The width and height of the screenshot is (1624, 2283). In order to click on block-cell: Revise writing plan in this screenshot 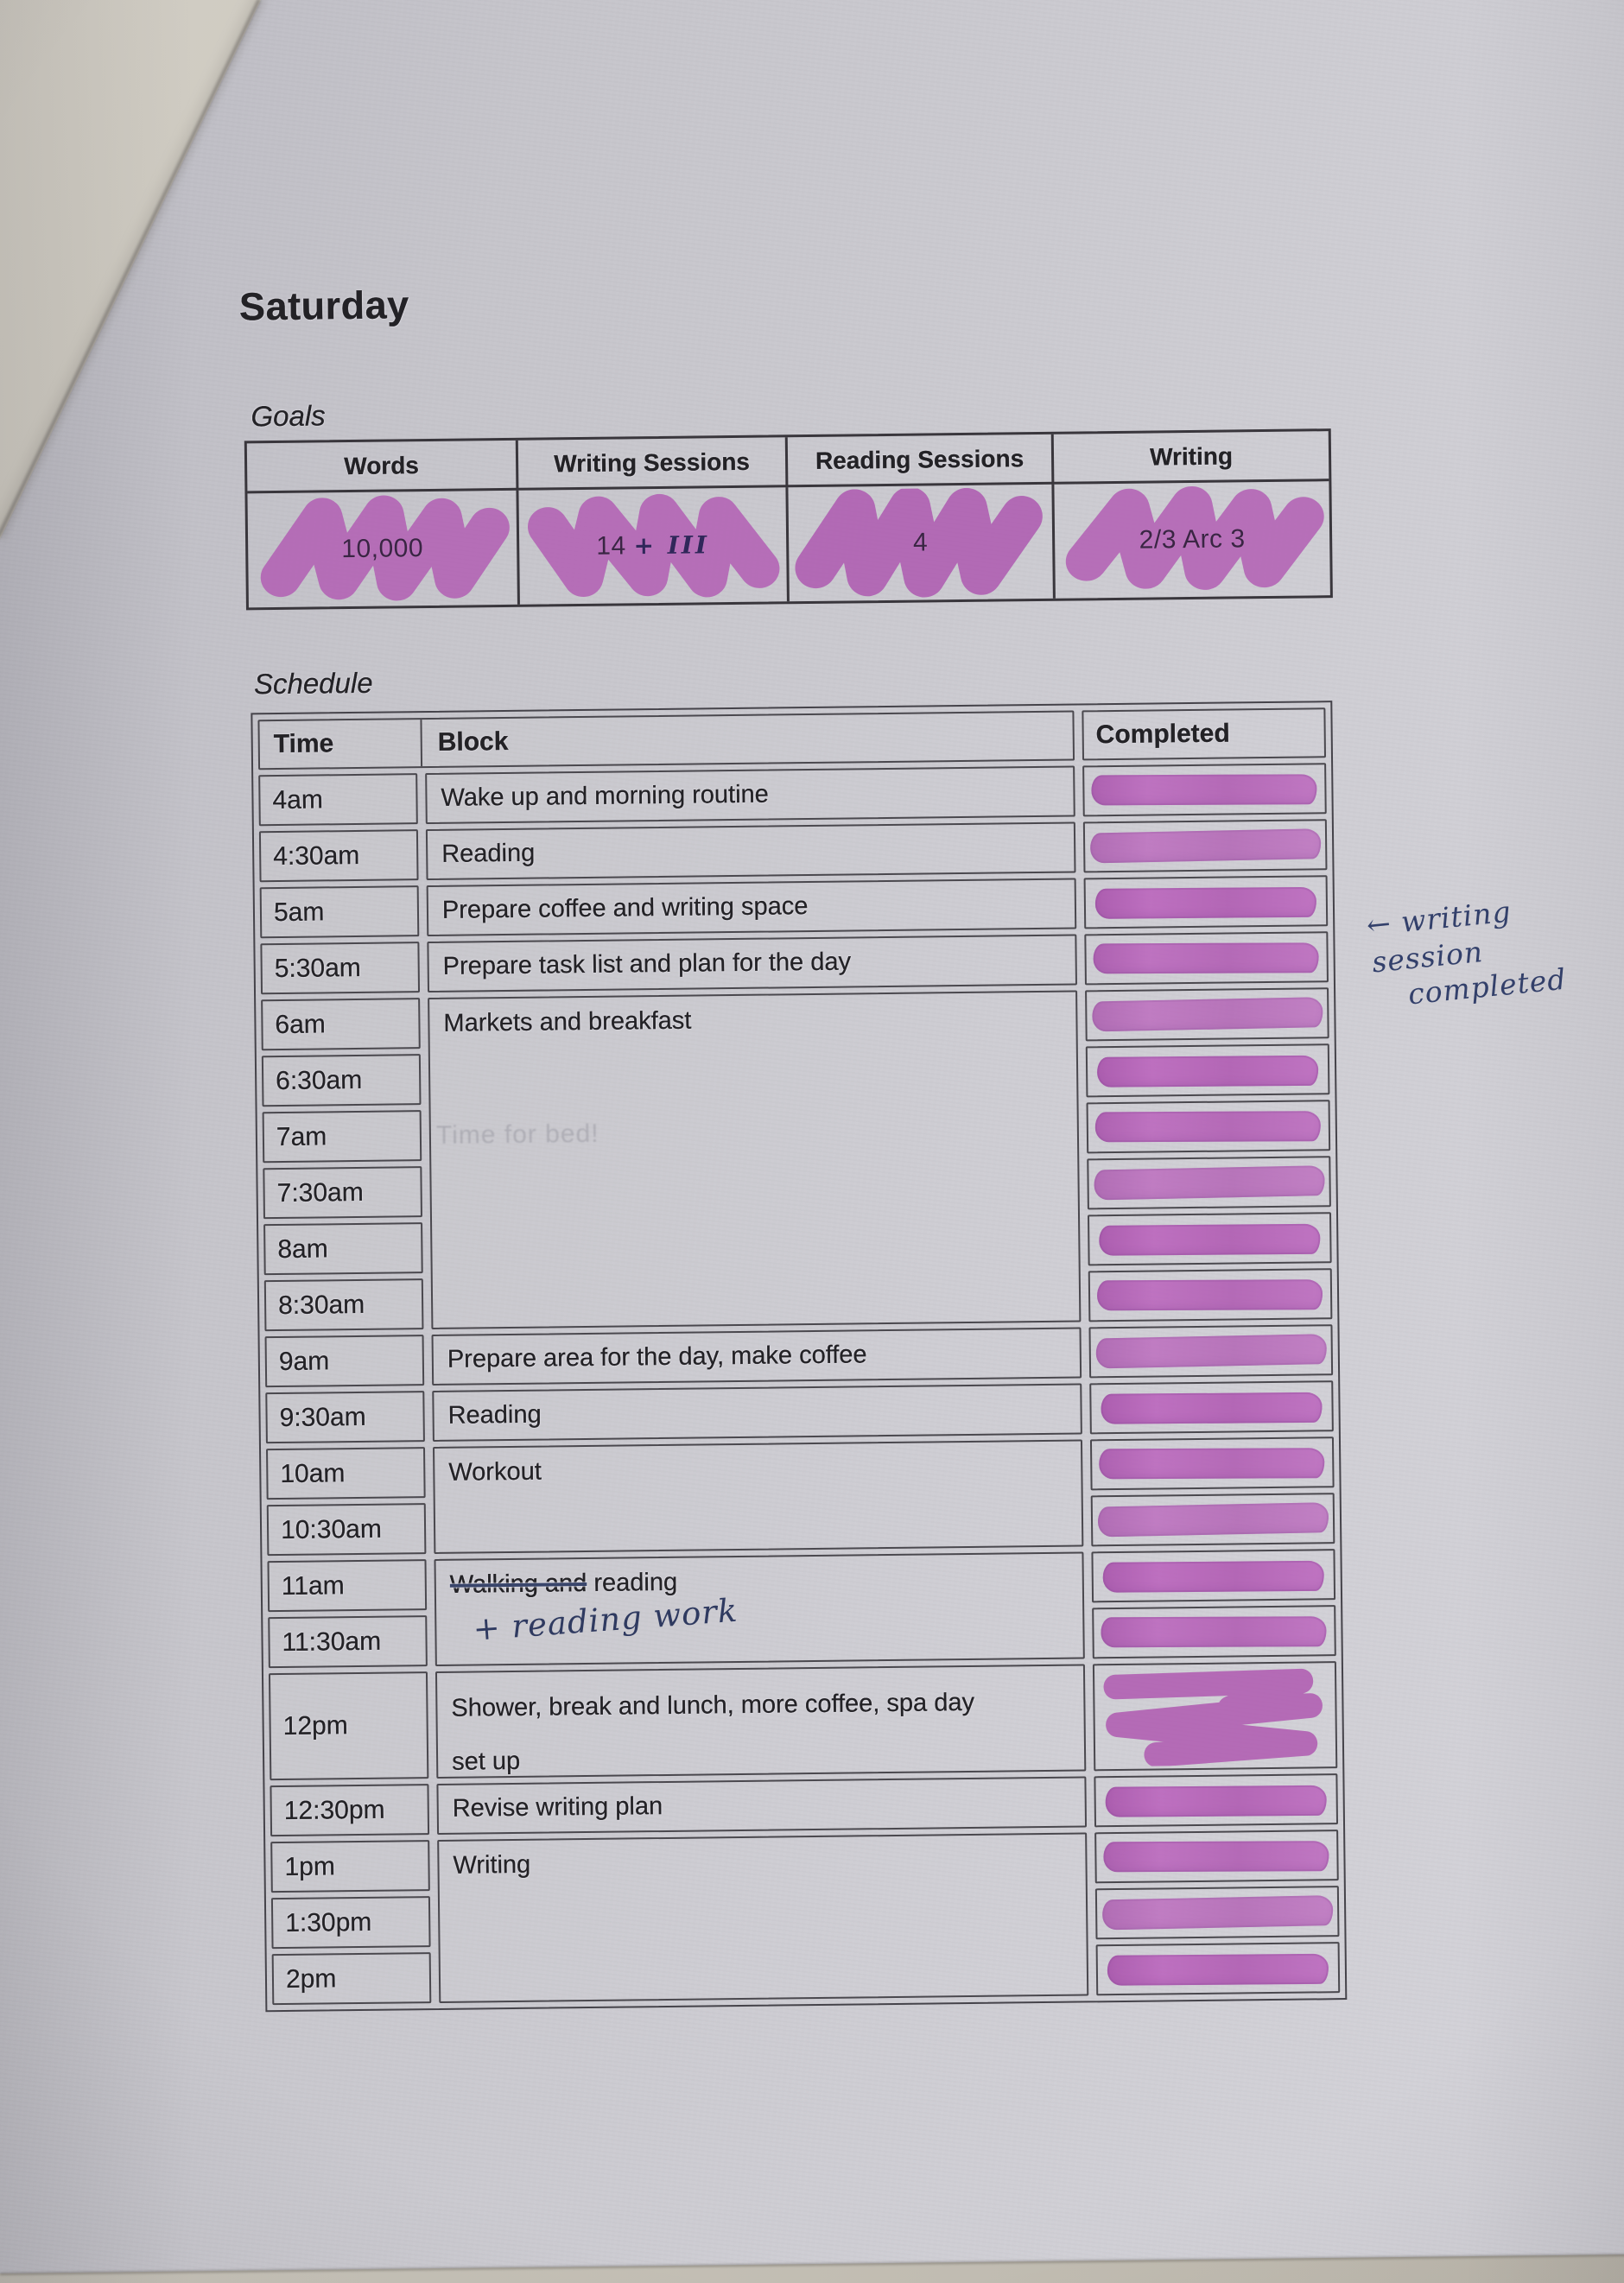, I will do `click(762, 1805)`.